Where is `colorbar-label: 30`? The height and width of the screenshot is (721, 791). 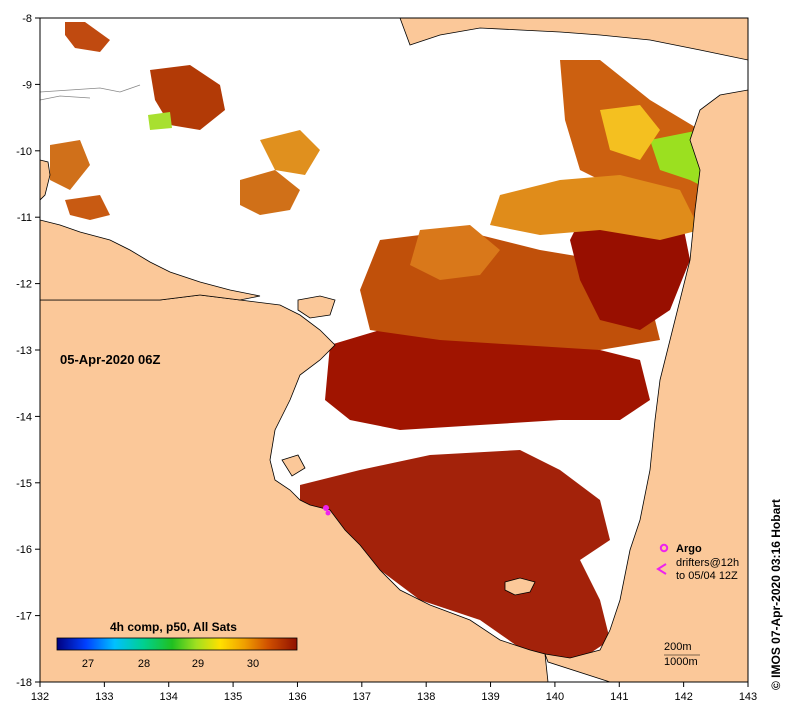 colorbar-label: 30 is located at coordinates (253, 664).